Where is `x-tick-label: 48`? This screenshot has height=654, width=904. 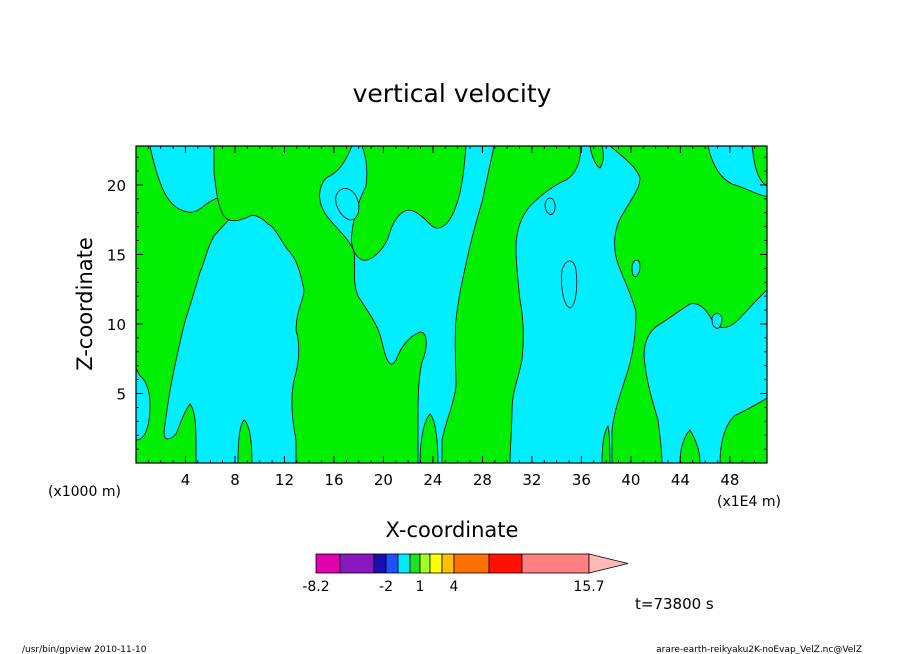 x-tick-label: 48 is located at coordinates (729, 480).